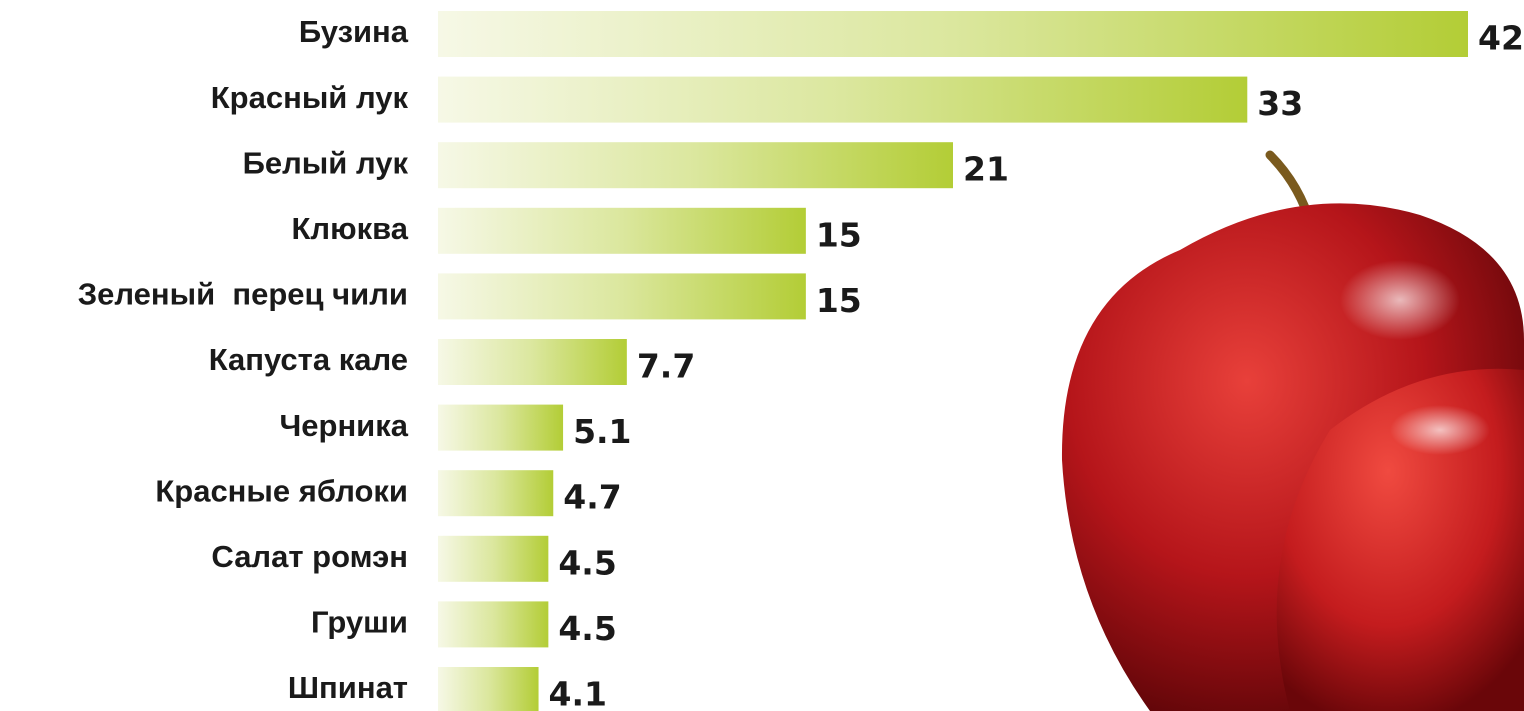  Describe the element at coordinates (348, 687) in the screenshot. I see `category-label: Шпинат` at that location.